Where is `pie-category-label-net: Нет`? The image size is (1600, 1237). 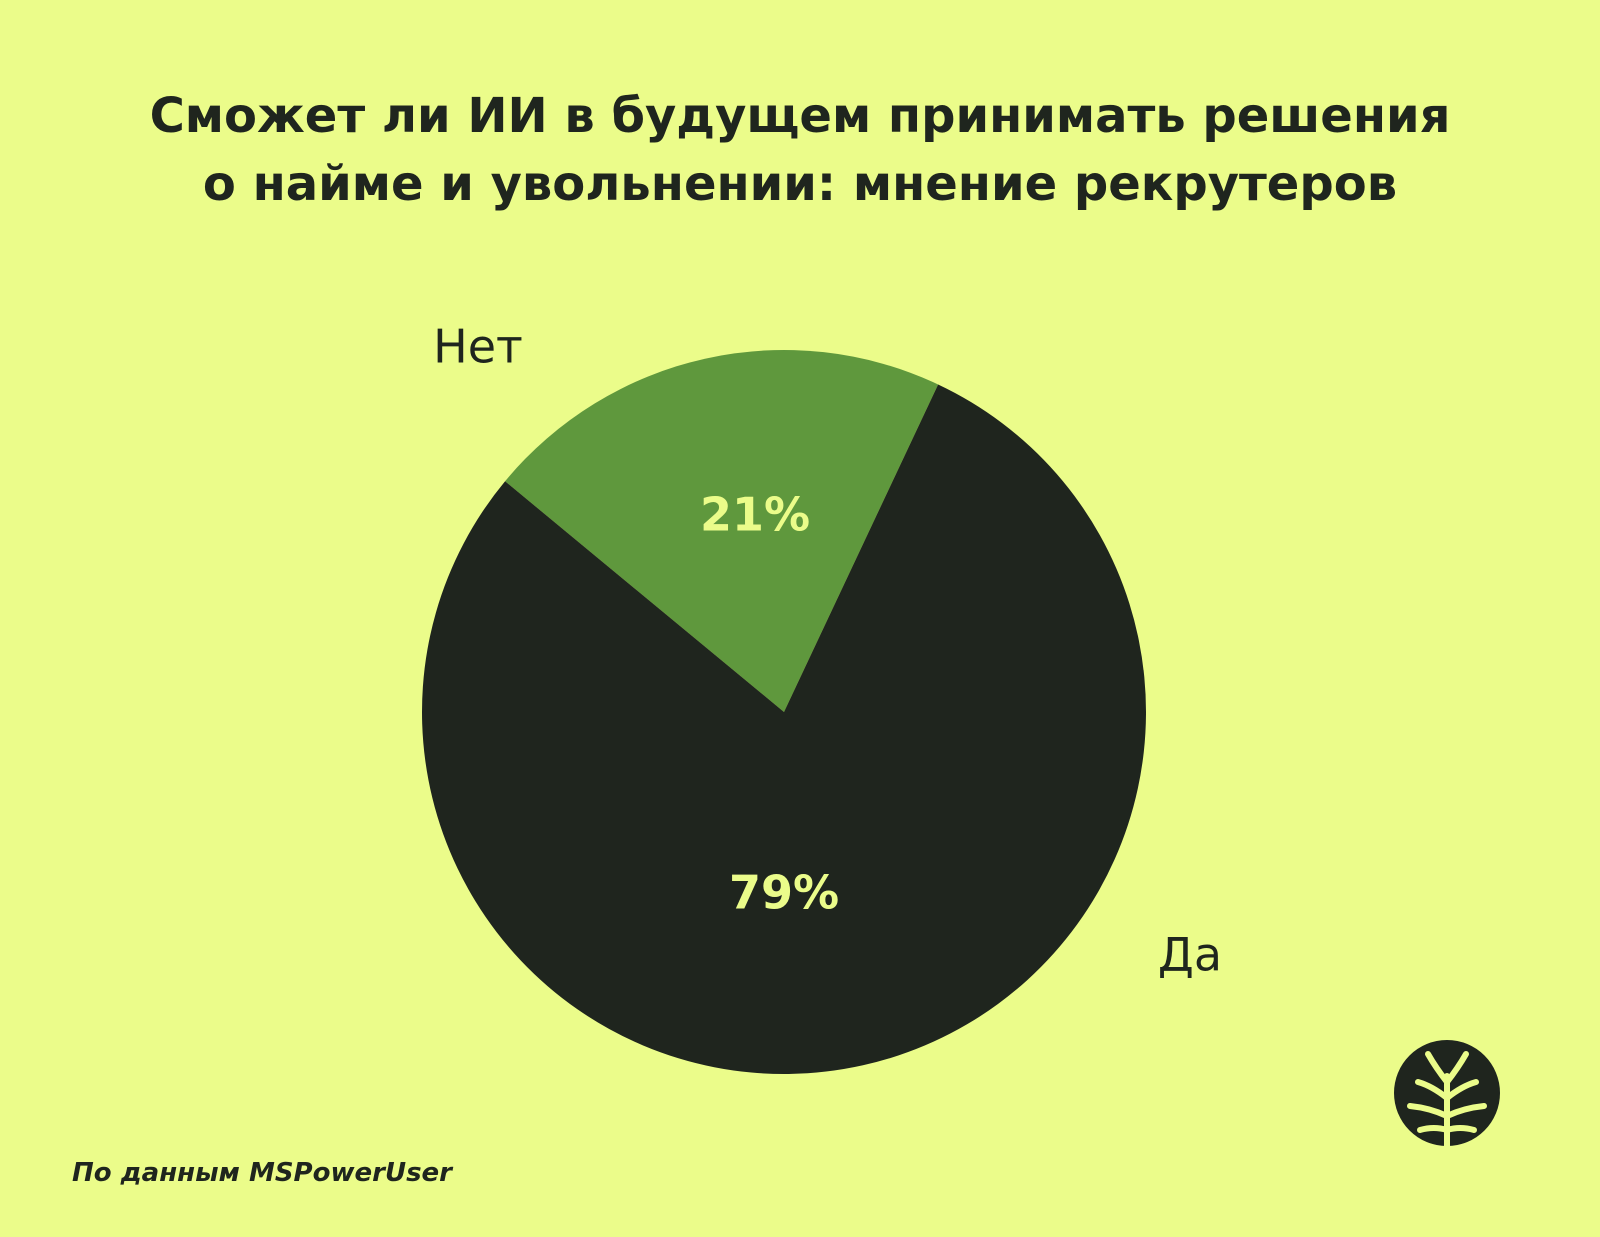
pie-category-label-net: Нет is located at coordinates (478, 347).